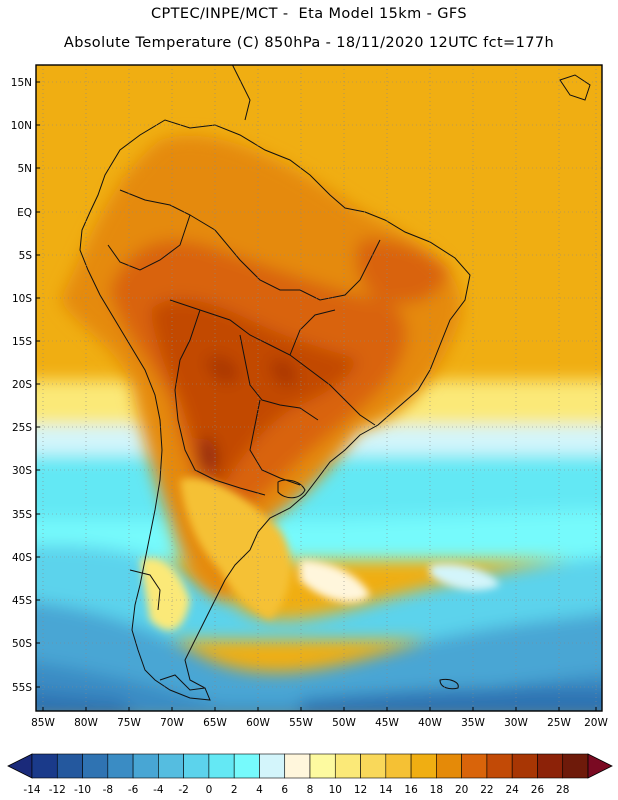 Image resolution: width=618 pixels, height=800 pixels. What do you see at coordinates (310, 790) in the screenshot?
I see `colorbar-label: 8` at bounding box center [310, 790].